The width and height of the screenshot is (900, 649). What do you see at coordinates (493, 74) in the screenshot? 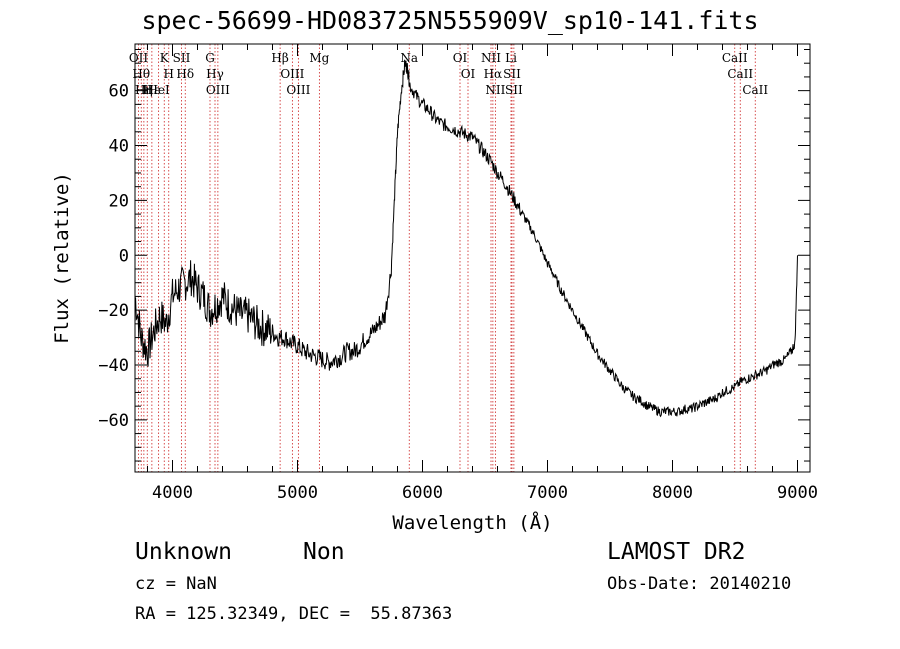
I see `emission-line-label: Hα` at bounding box center [493, 74].